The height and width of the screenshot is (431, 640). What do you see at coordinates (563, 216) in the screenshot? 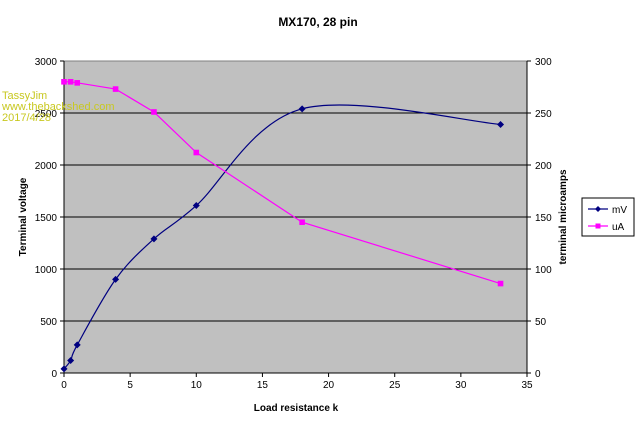
I see `y2-axis-label: terminal microamps` at bounding box center [563, 216].